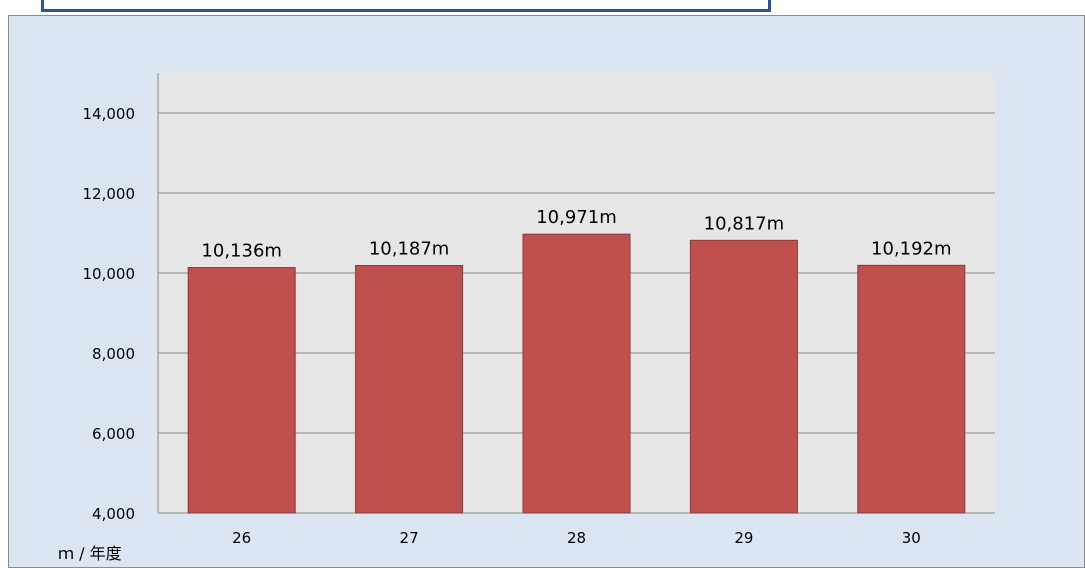 This screenshot has width=1085, height=568. I want to click on data-label: 10,136m, so click(241, 251).